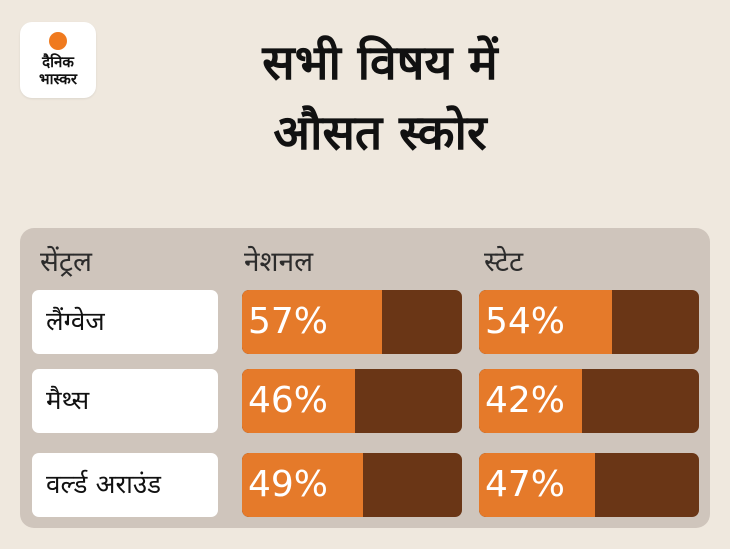 Image resolution: width=730 pixels, height=549 pixels. Describe the element at coordinates (504, 261) in the screenshot. I see `column-header-state: स्टेट` at that location.